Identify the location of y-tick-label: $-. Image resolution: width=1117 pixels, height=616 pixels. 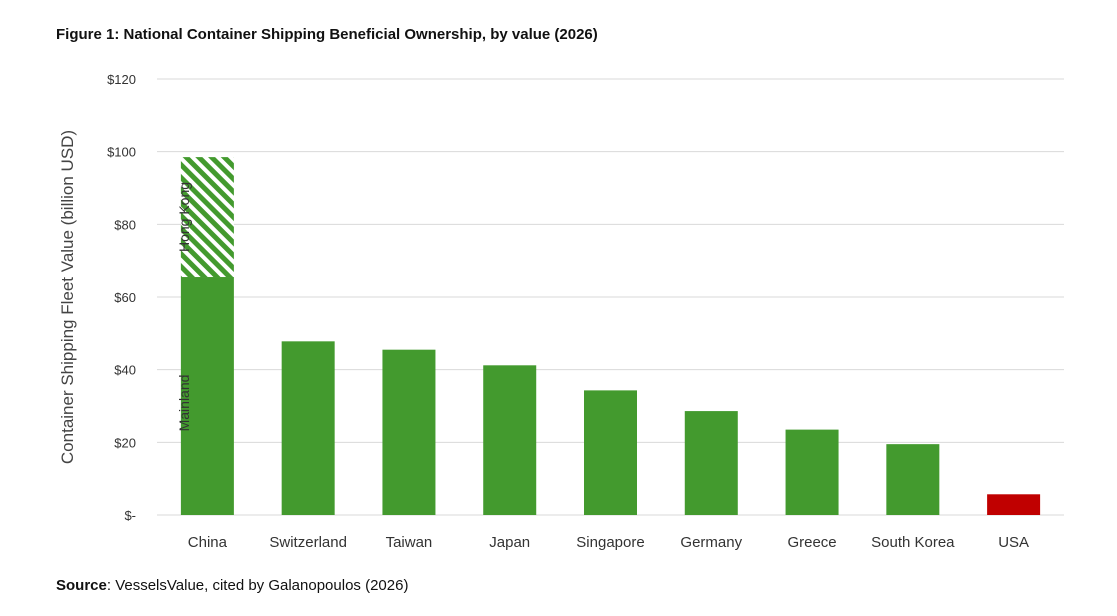
(130, 515).